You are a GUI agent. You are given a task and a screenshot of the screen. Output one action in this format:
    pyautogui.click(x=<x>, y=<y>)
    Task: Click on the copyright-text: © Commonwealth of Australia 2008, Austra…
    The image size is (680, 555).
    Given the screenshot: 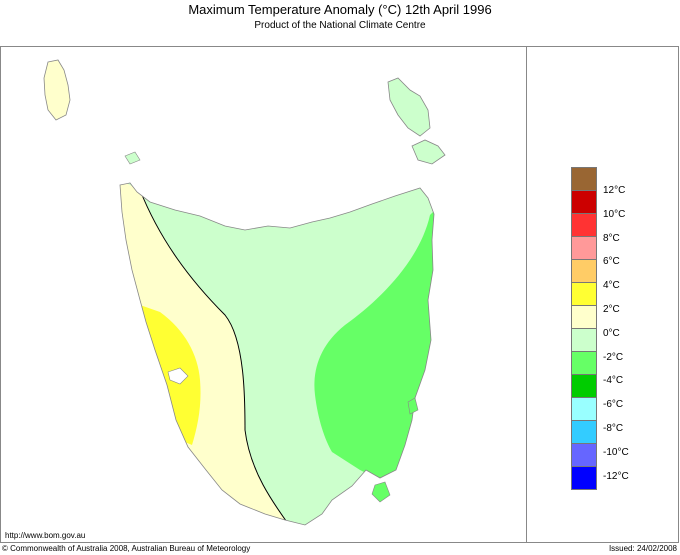 What is the action you would take?
    pyautogui.click(x=126, y=548)
    